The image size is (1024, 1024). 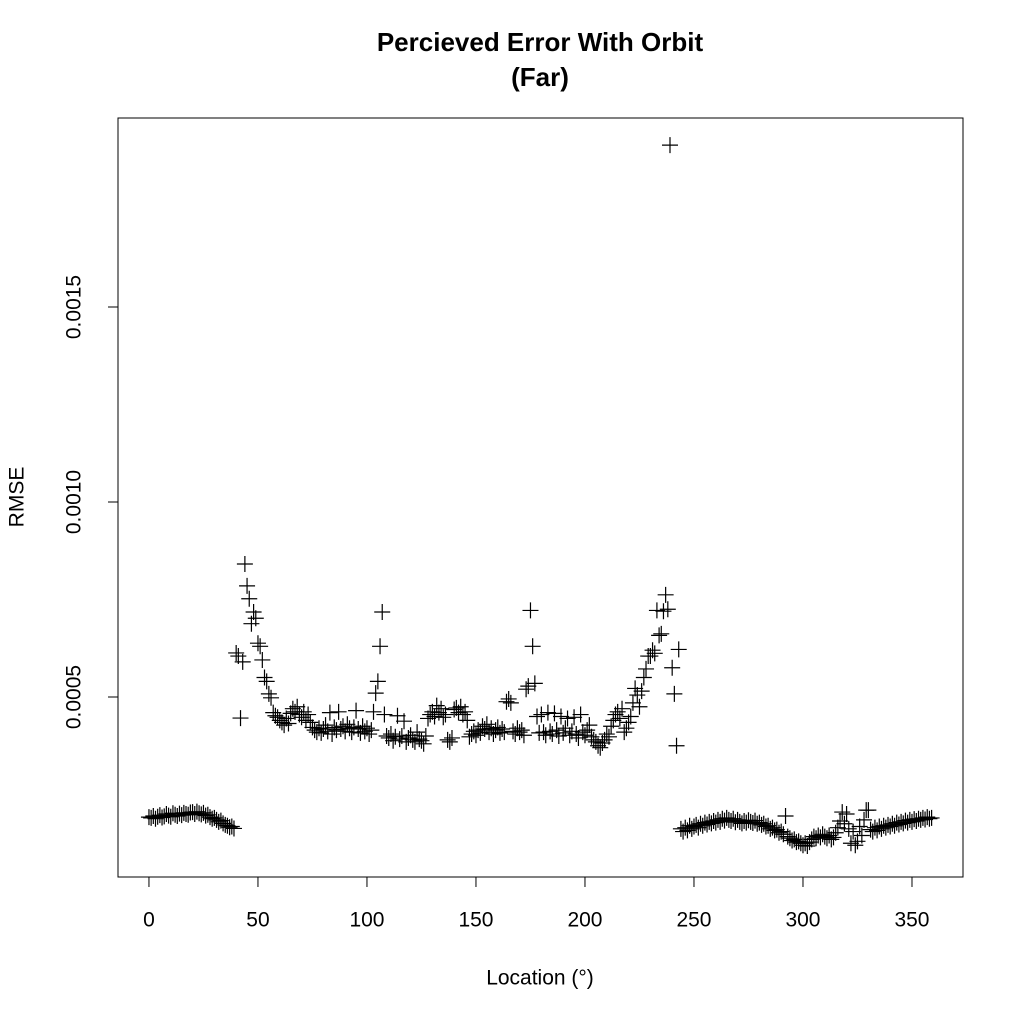 I want to click on chart-title: (Far), so click(x=540, y=77).